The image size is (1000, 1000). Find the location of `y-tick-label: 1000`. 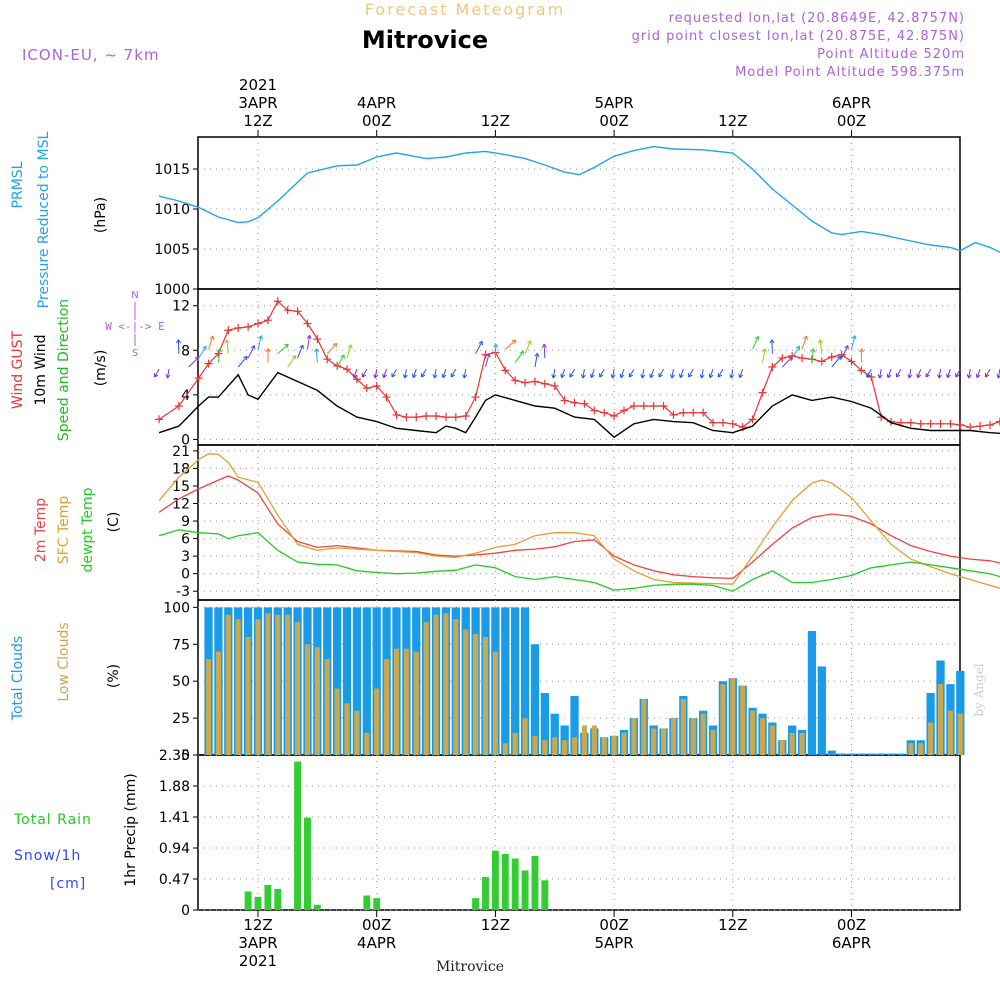

y-tick-label: 1000 is located at coordinates (172, 290).